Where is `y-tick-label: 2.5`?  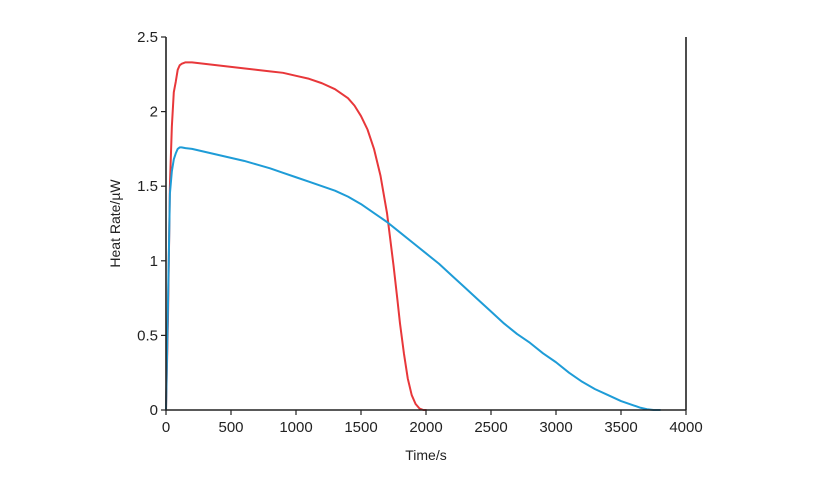 y-tick-label: 2.5 is located at coordinates (147, 37).